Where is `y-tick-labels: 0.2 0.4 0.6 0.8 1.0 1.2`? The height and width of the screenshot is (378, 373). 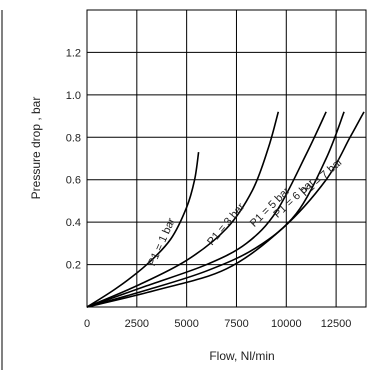 y-tick-labels: 0.2 0.4 0.6 0.8 1.0 1.2 is located at coordinates (73, 159).